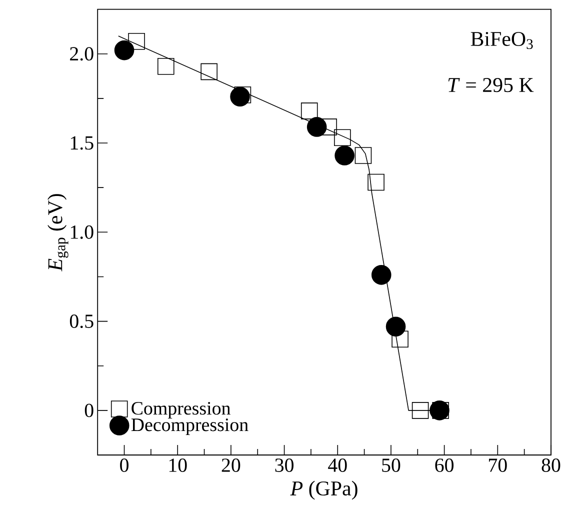 The width and height of the screenshot is (563, 523). I want to click on x-tick-label: 20, so click(231, 465).